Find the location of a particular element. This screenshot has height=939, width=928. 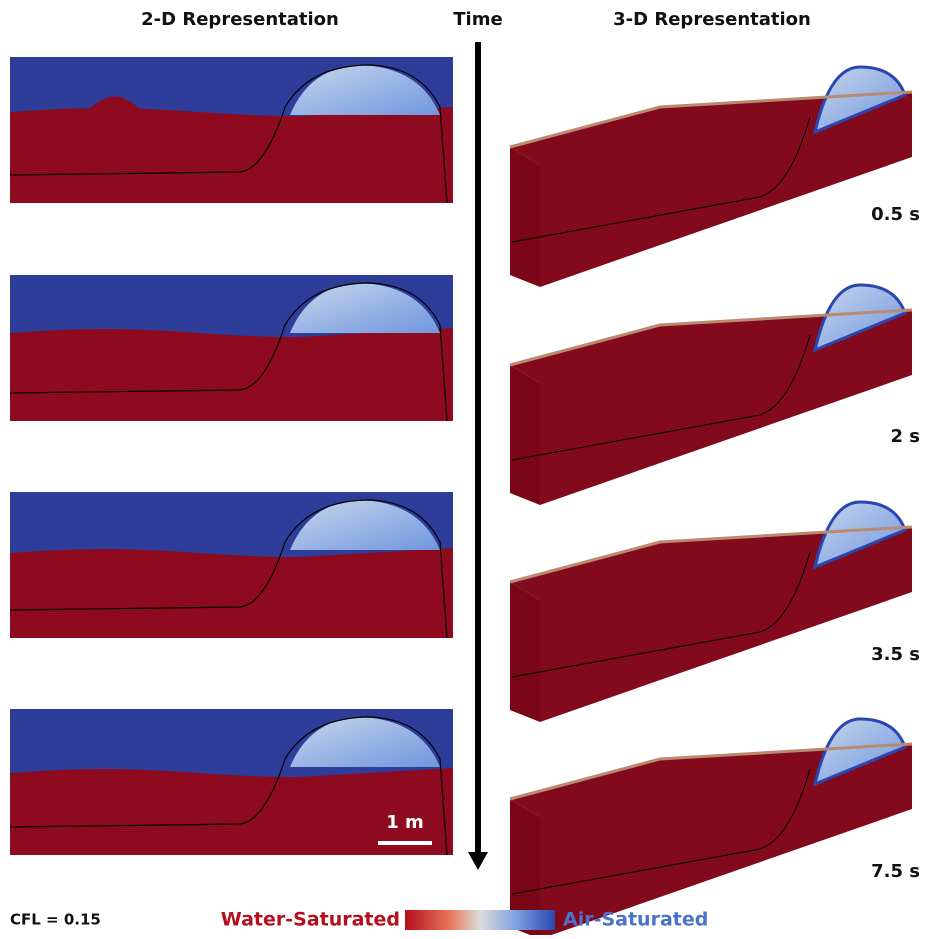

header-2d: 2-D Representation is located at coordinates (240, 19).